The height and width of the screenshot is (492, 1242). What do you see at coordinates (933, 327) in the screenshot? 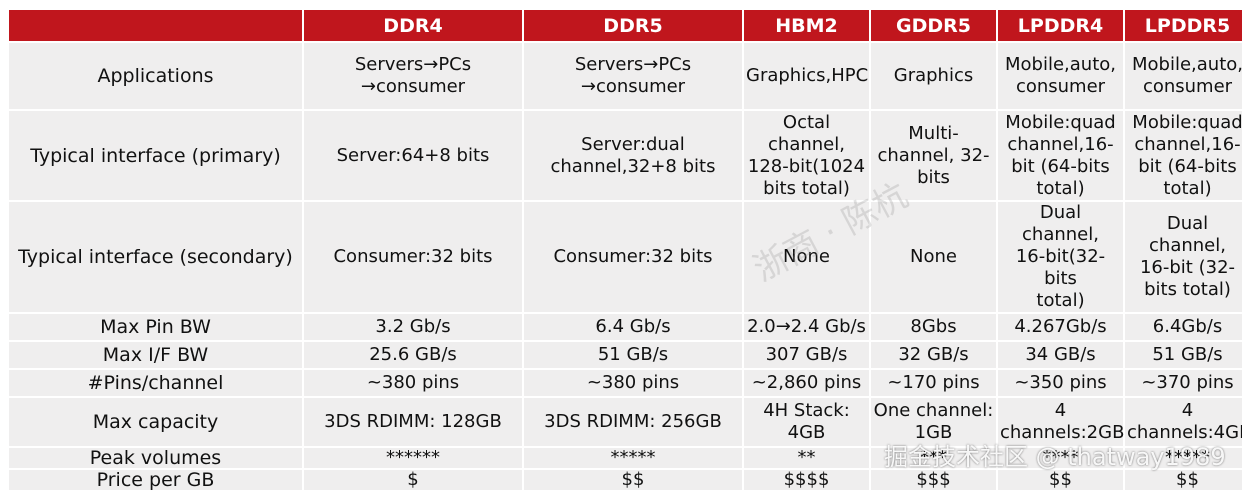
I see `table-cell: 8Gbs` at bounding box center [933, 327].